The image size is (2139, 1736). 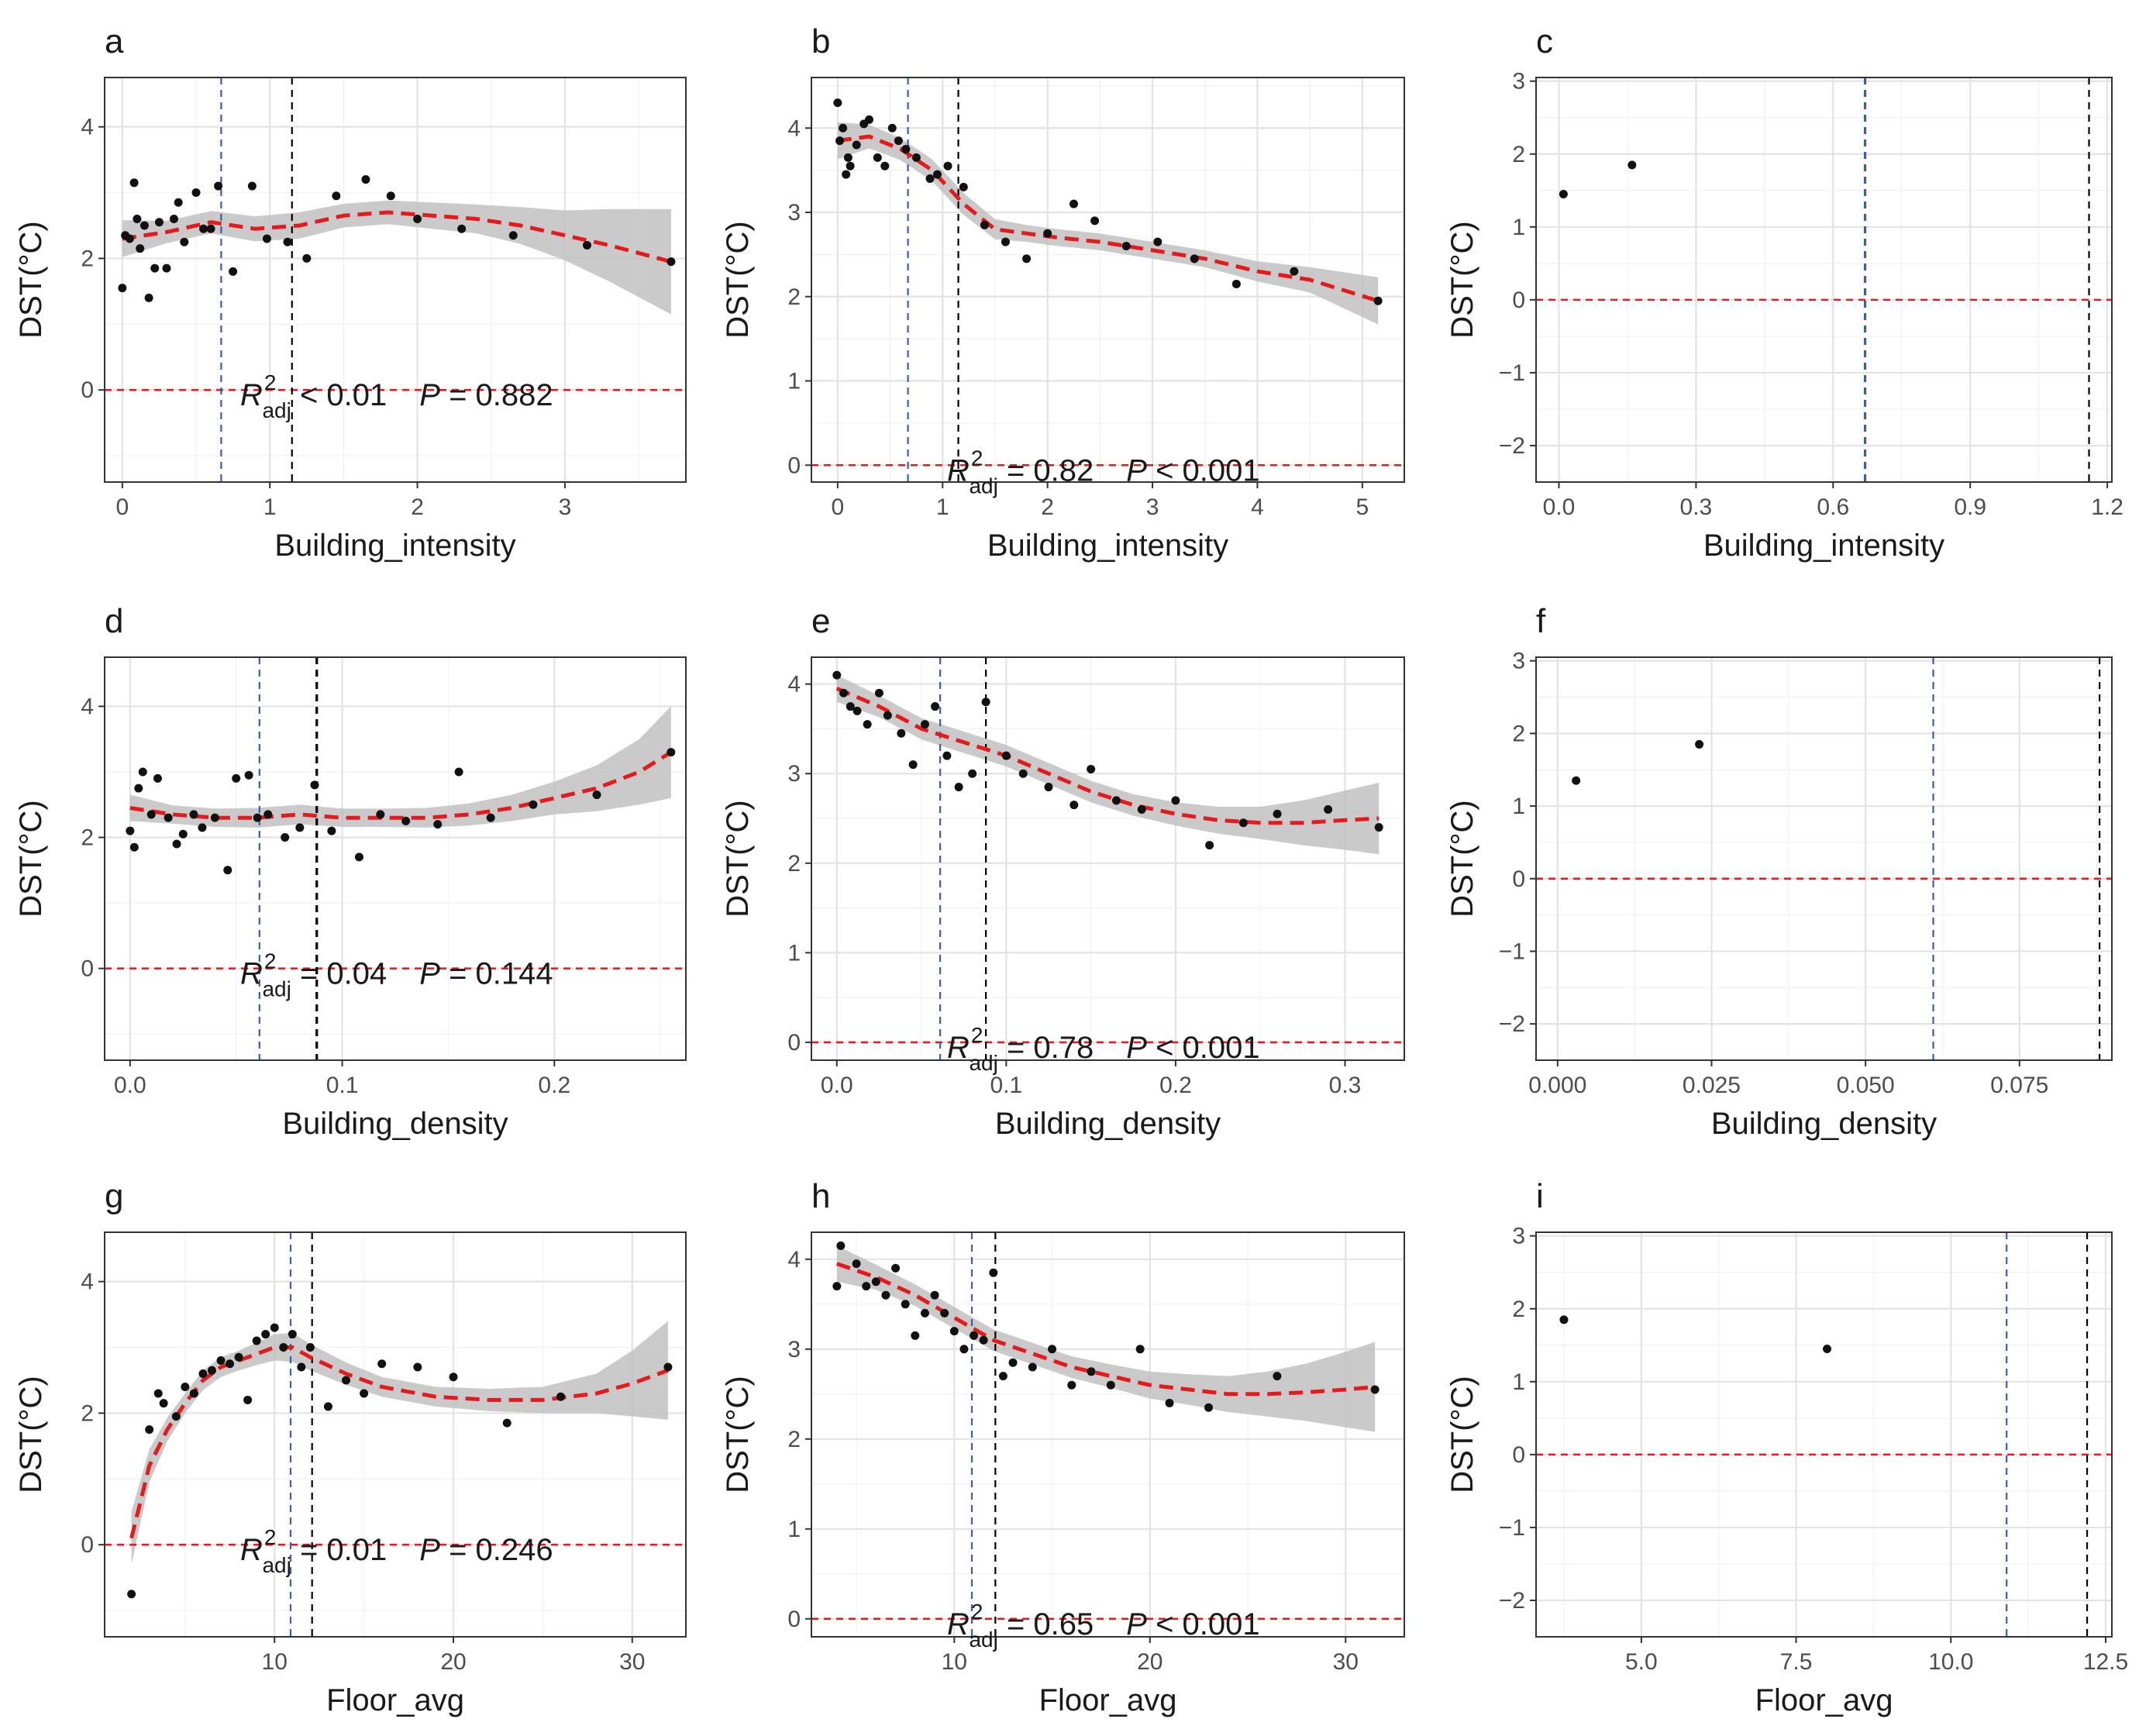 What do you see at coordinates (1950, 1662) in the screenshot?
I see `panel-i-x-tick-label: 10.0` at bounding box center [1950, 1662].